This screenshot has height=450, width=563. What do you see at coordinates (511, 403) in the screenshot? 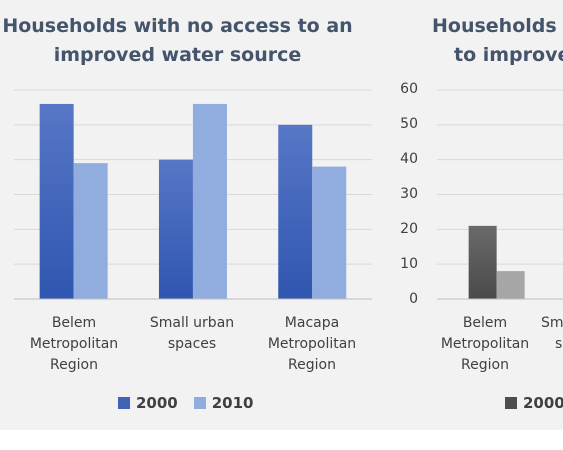
I see `chart2-legend-swatch-2000` at bounding box center [511, 403].